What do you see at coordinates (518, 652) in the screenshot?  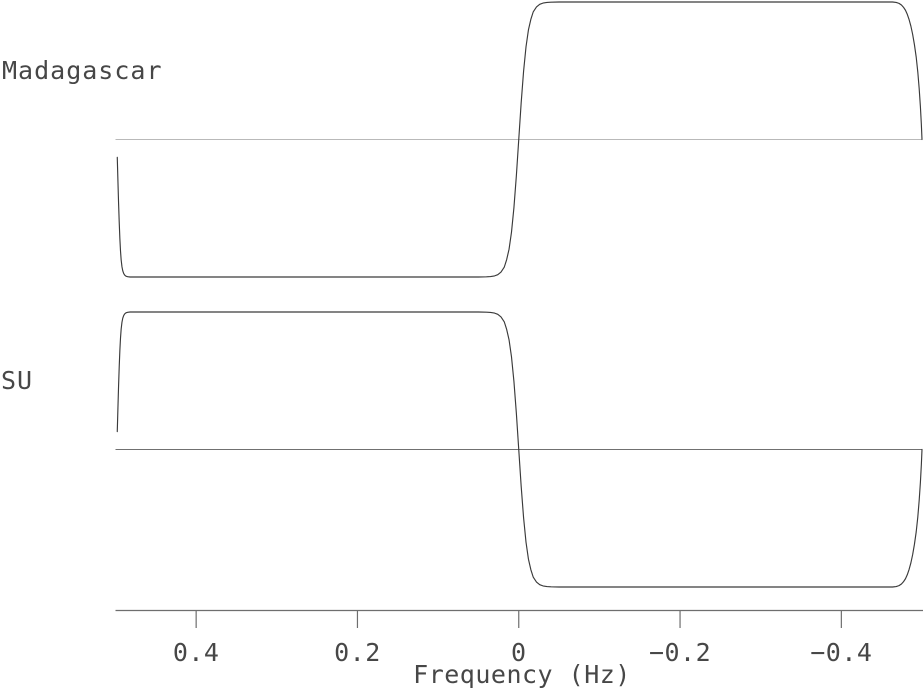 I see `x-tick-label-0: 0` at bounding box center [518, 652].